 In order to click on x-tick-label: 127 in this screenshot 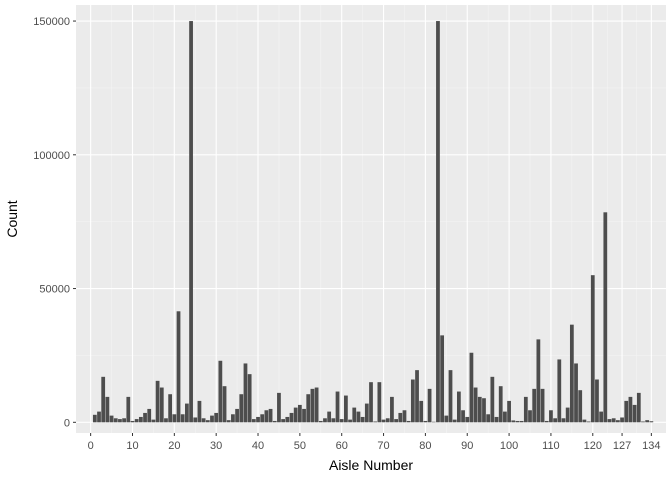, I will do `click(622, 446)`.